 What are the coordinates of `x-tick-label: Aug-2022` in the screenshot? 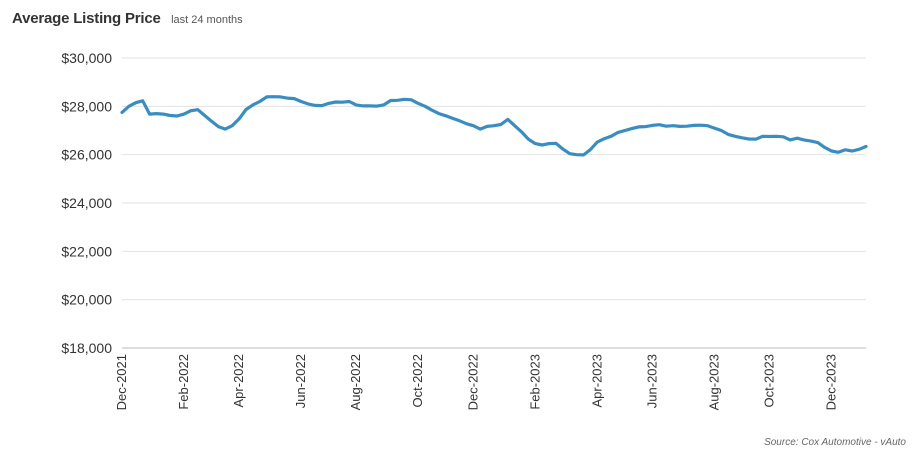 It's located at (355, 382).